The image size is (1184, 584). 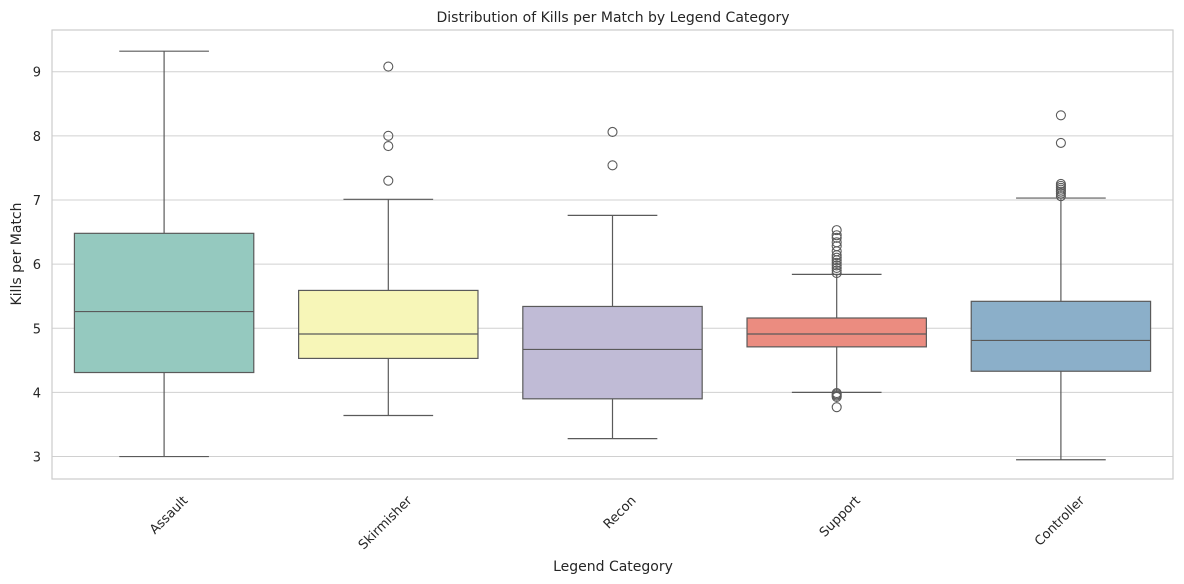 I want to click on box-skirmisher, so click(x=388, y=239).